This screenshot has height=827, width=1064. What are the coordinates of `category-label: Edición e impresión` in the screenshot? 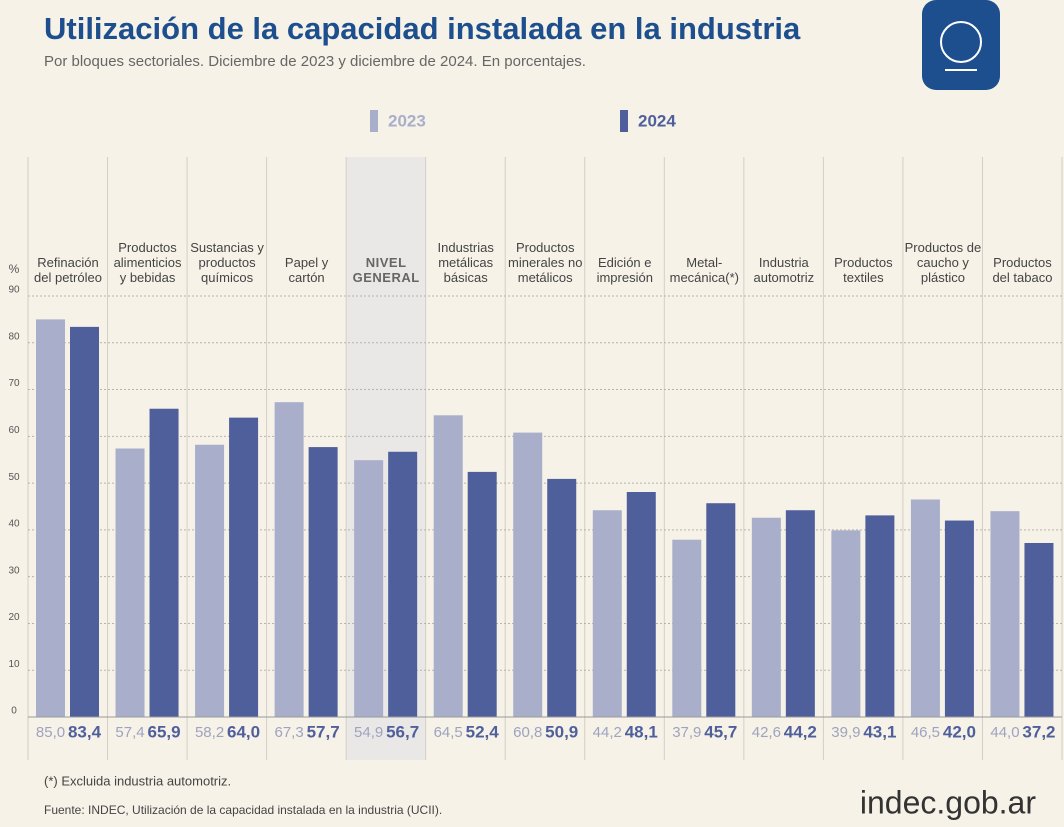 It's located at (624, 270).